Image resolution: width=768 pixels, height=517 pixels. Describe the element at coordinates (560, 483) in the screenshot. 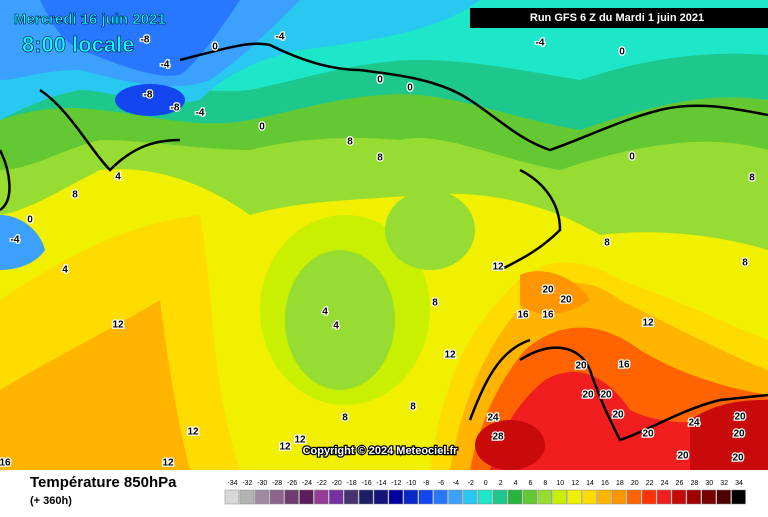

I see `scale-label: 10` at that location.